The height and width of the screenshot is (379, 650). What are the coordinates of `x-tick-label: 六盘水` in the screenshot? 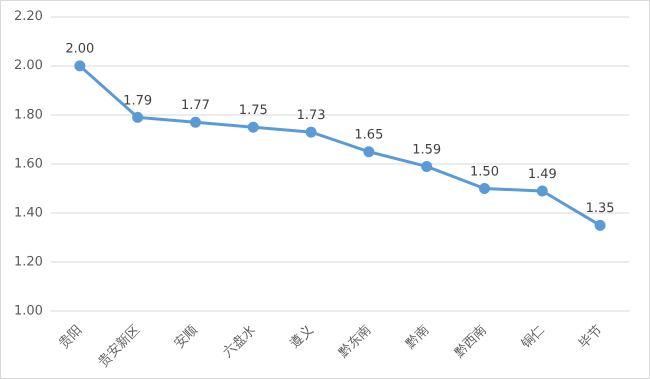 It's located at (239, 341).